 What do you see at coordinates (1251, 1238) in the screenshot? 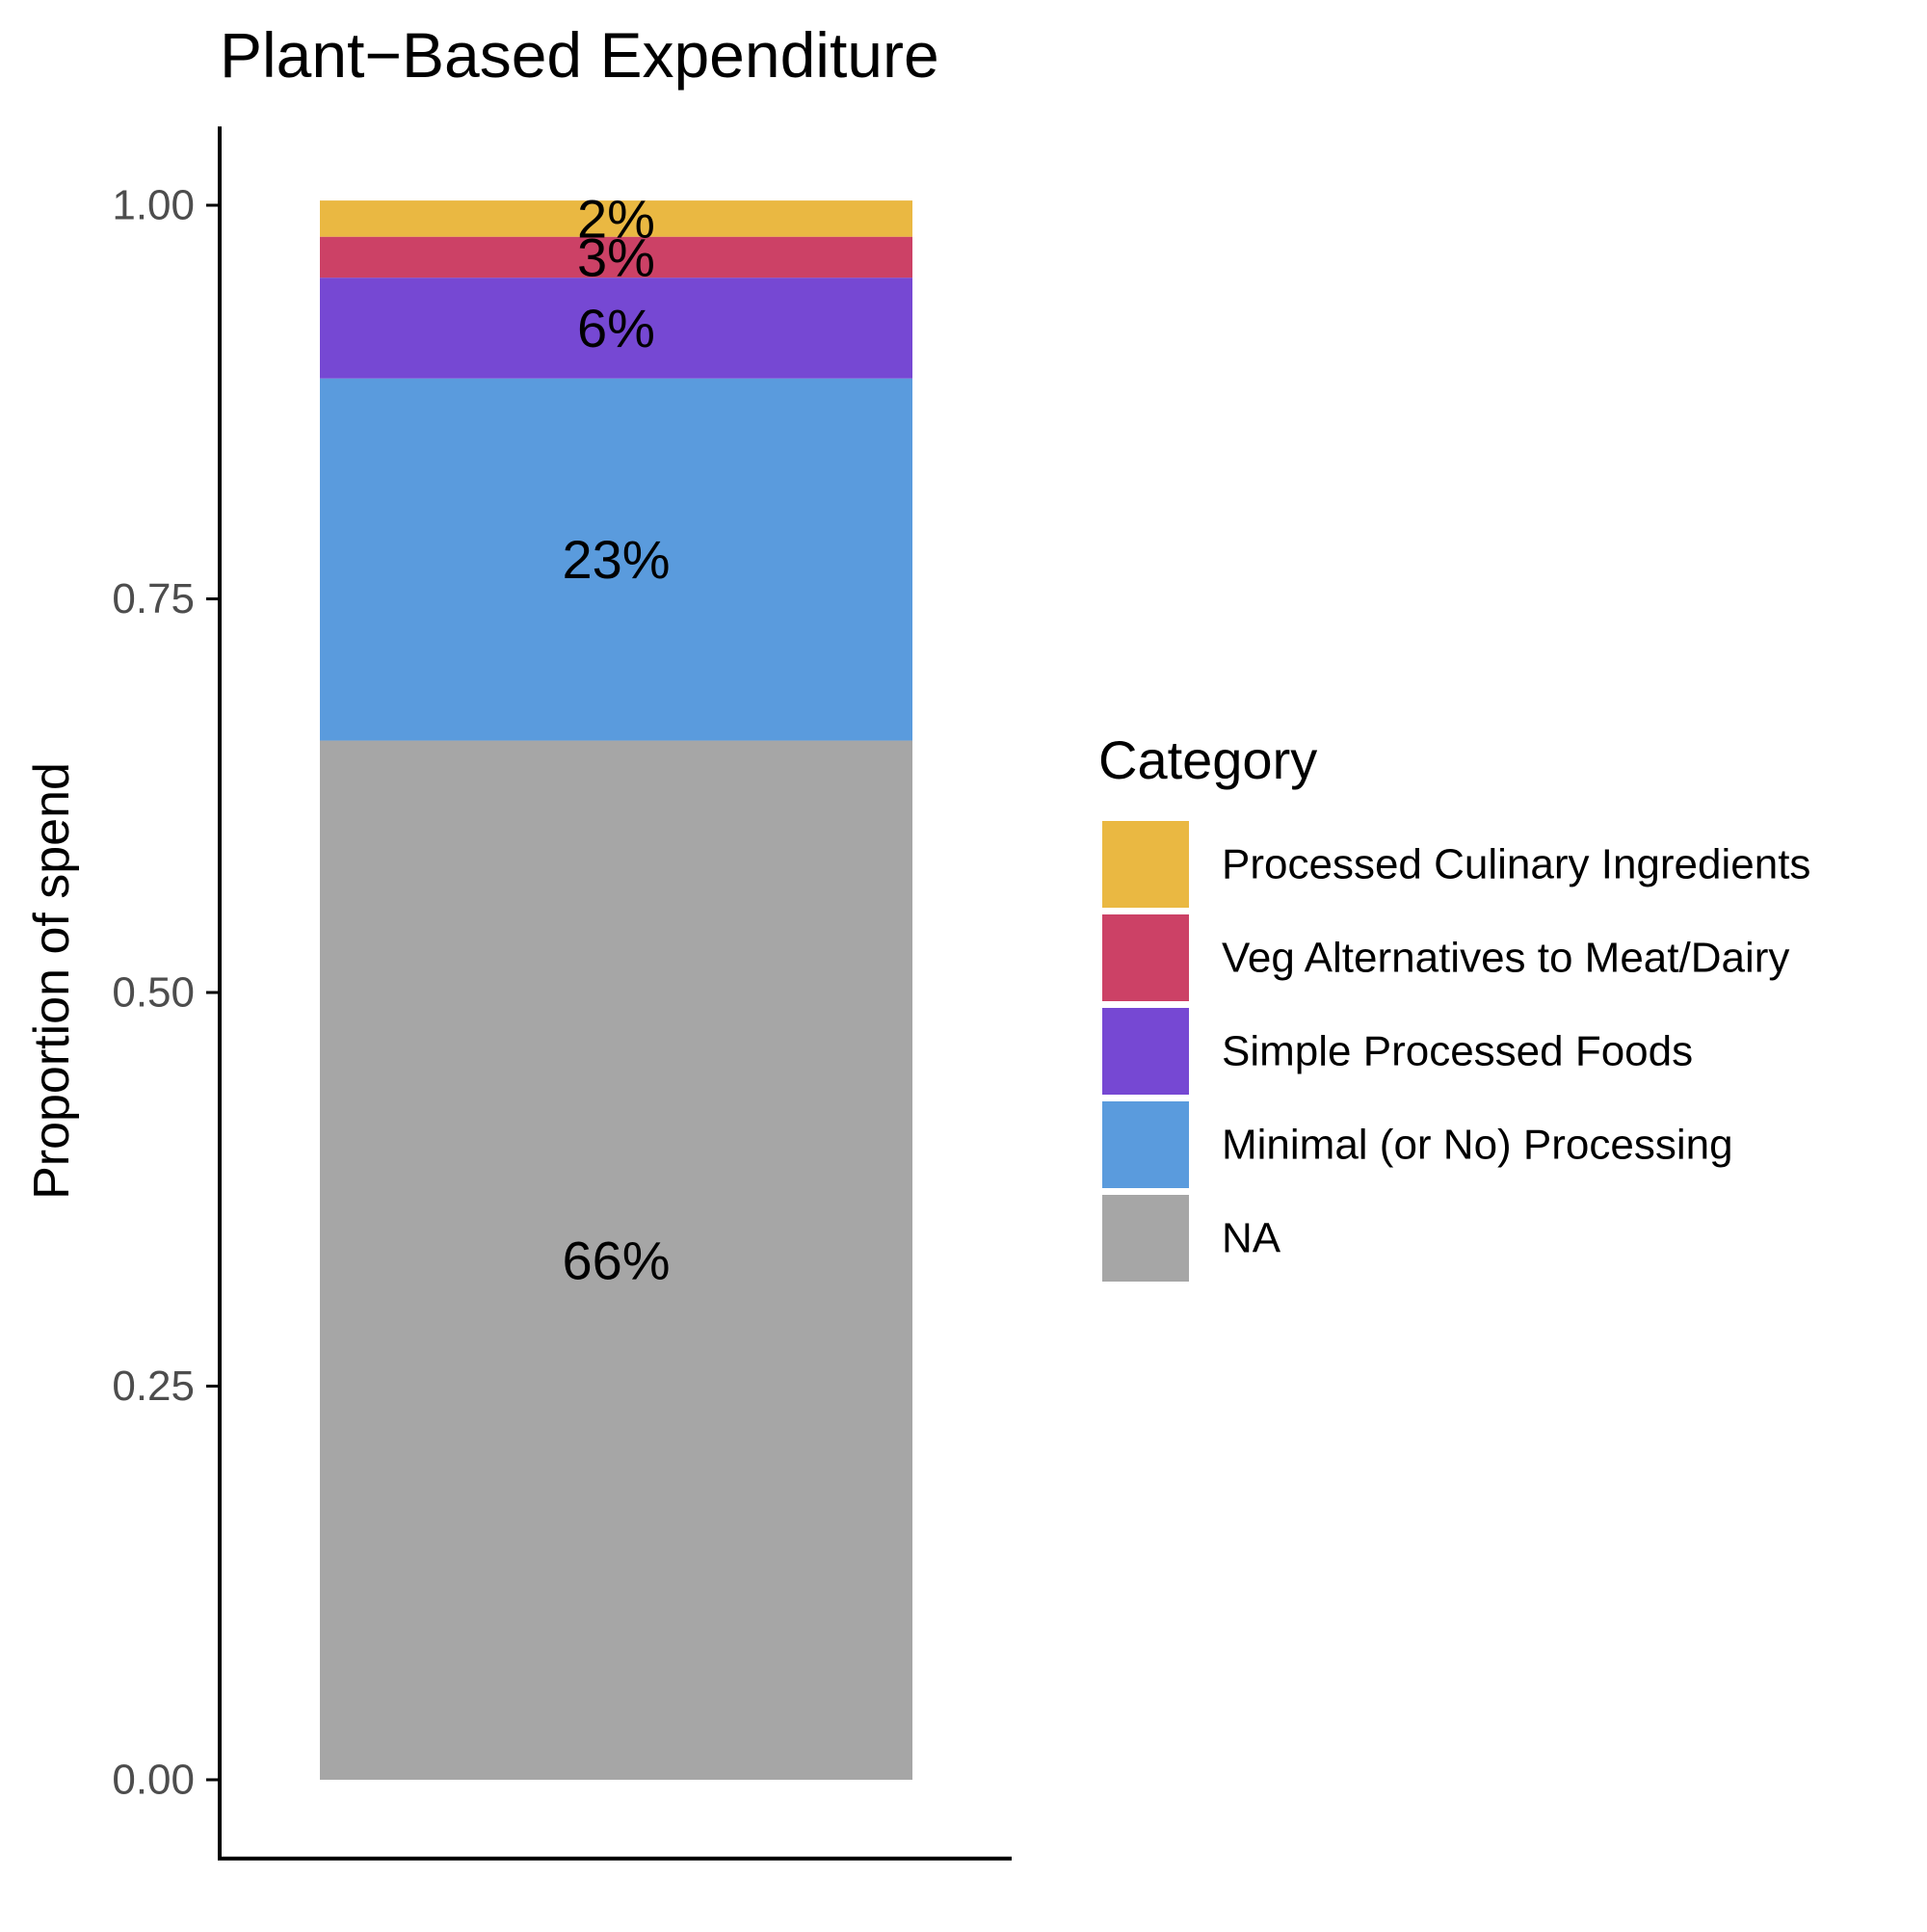
I see `legend-label-na: NA` at bounding box center [1251, 1238].